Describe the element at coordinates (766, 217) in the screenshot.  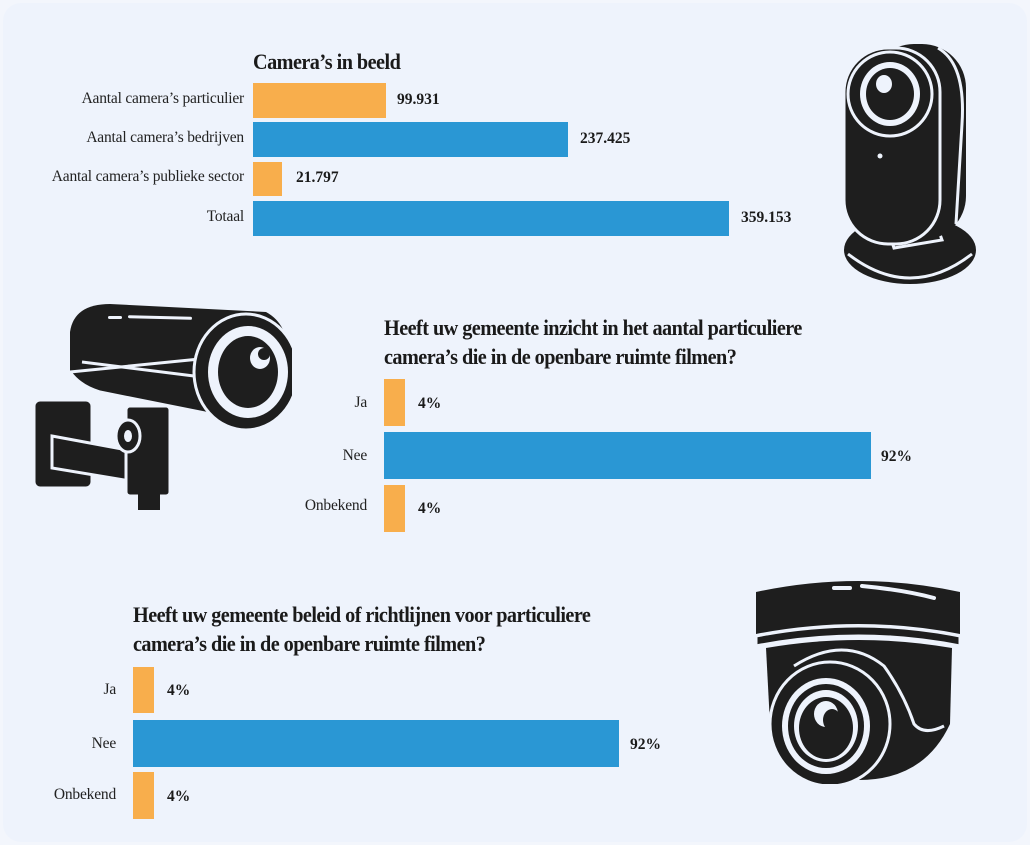
I see `value-label: 359.153` at that location.